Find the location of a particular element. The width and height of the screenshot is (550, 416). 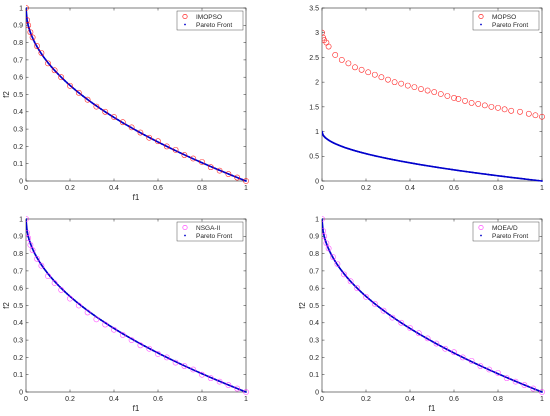

legend-entry-algorithm: MOPSO is located at coordinates (504, 17).